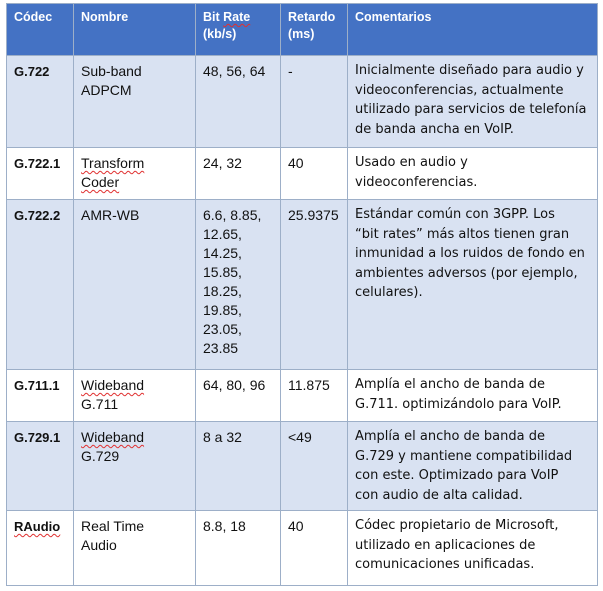  I want to click on header-bitrate-word2: Rate, so click(237, 17).